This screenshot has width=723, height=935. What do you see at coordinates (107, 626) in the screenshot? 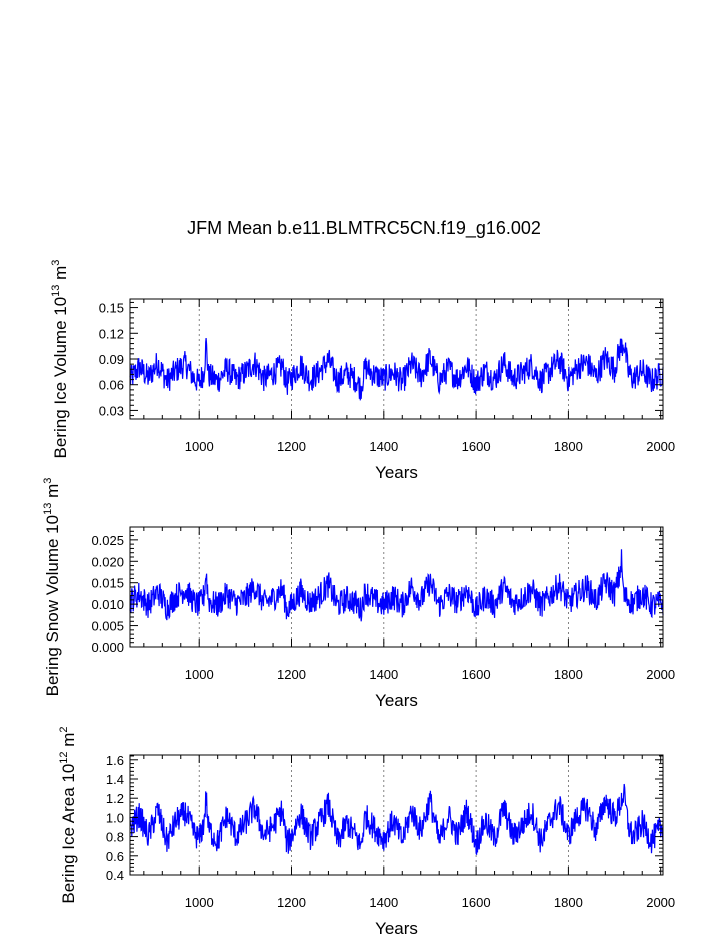
I see `ytick-label-2-1: 0.005` at bounding box center [107, 626].